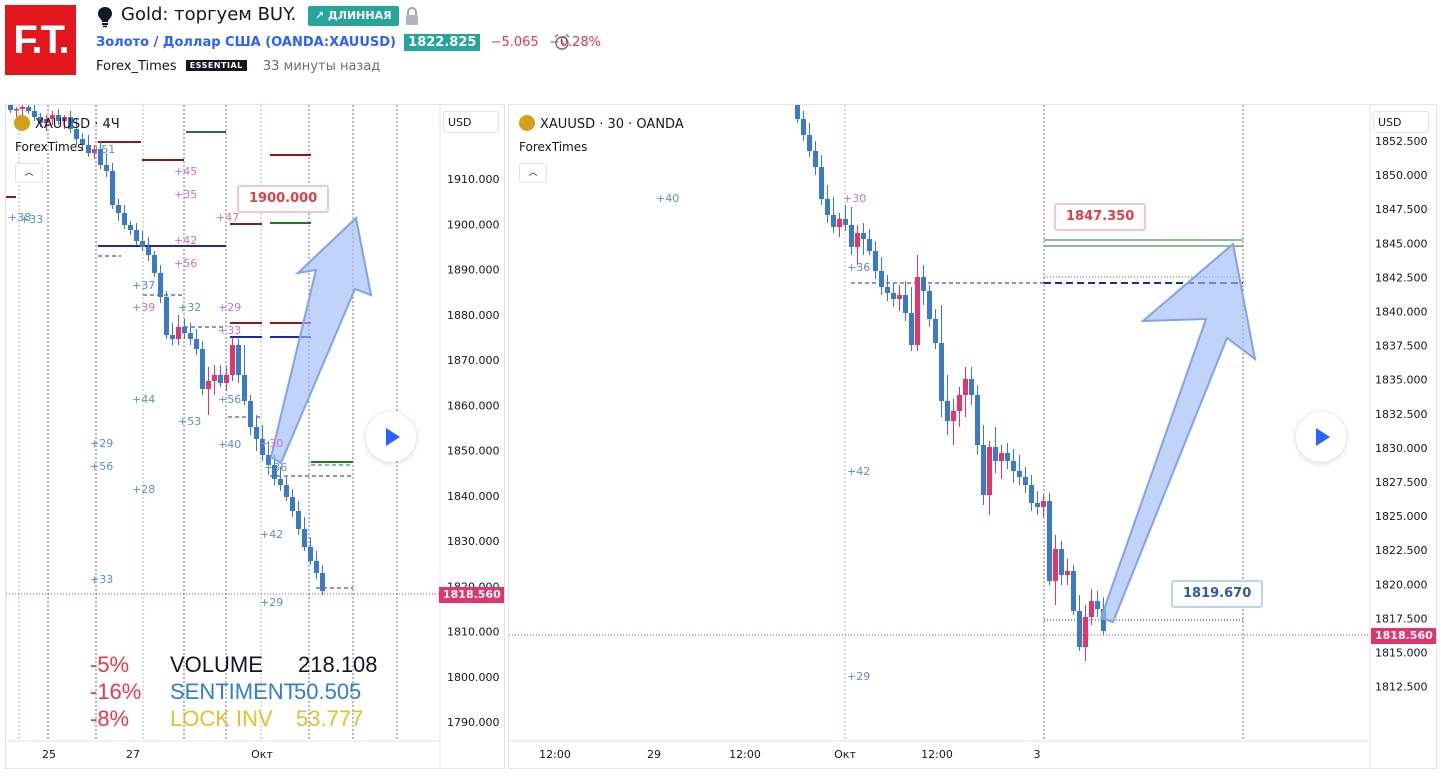 This screenshot has height=776, width=1441. Describe the element at coordinates (49, 754) in the screenshot. I see `x-axis-tick-4h: 25` at that location.